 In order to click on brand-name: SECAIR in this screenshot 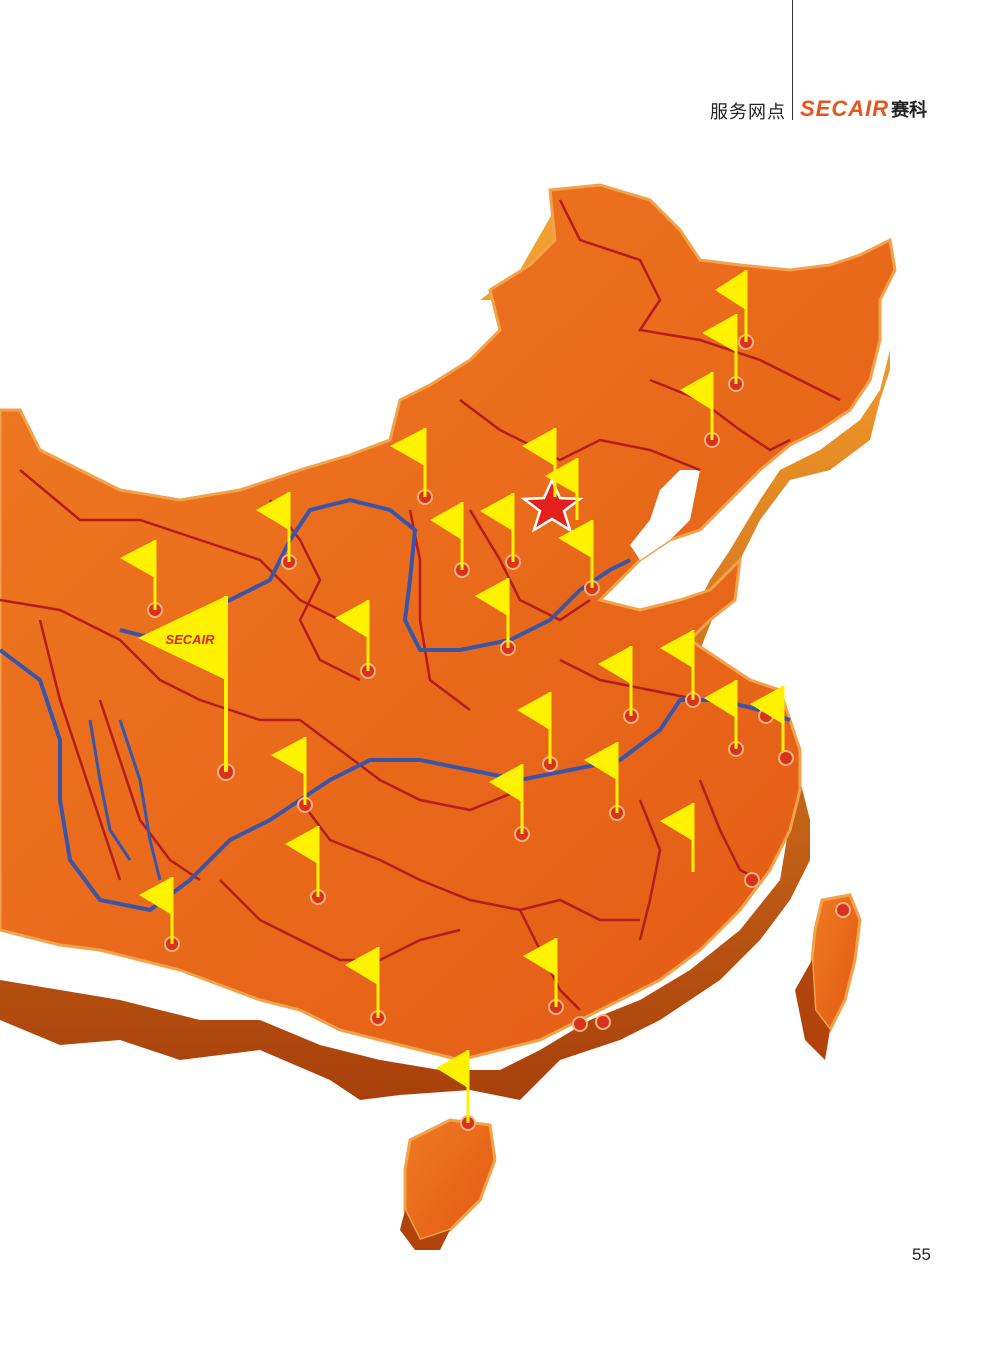, I will do `click(845, 108)`.